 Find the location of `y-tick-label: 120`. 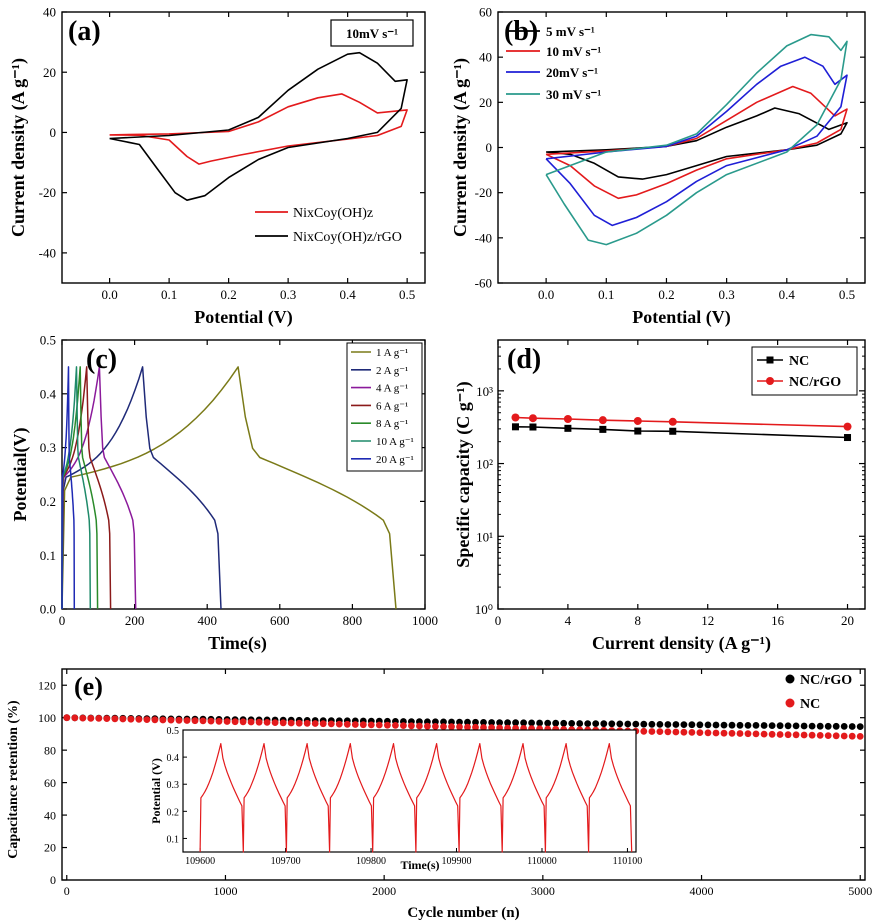

y-tick-label: 120 is located at coordinates (47, 685).